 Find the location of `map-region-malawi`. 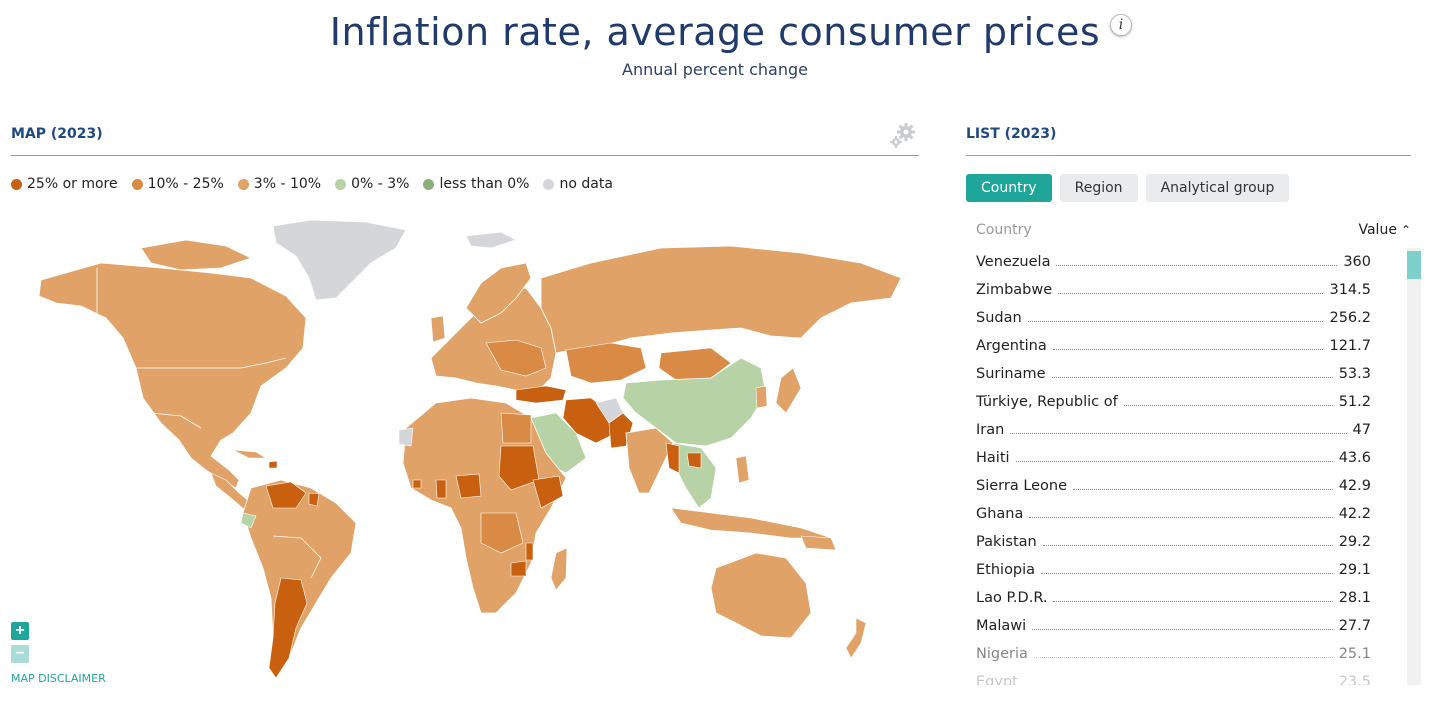

map-region-malawi is located at coordinates (529, 551).